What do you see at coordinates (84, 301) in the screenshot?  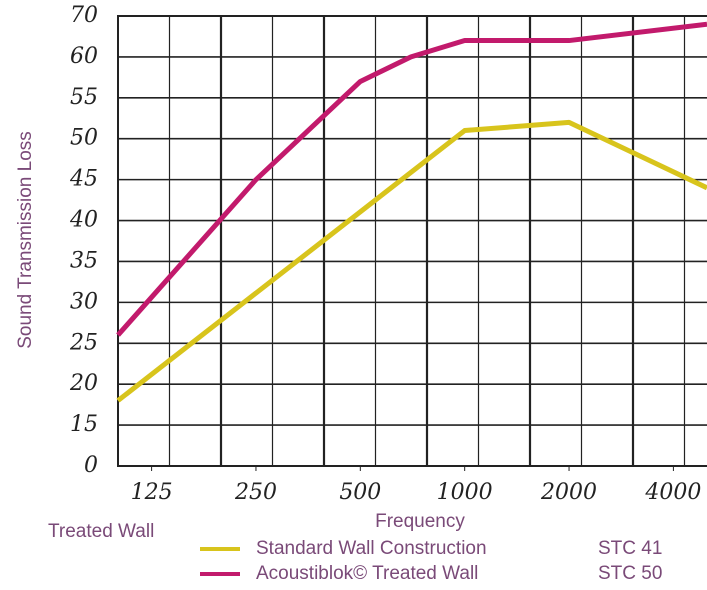 I see `y-tick-label: 30` at bounding box center [84, 301].